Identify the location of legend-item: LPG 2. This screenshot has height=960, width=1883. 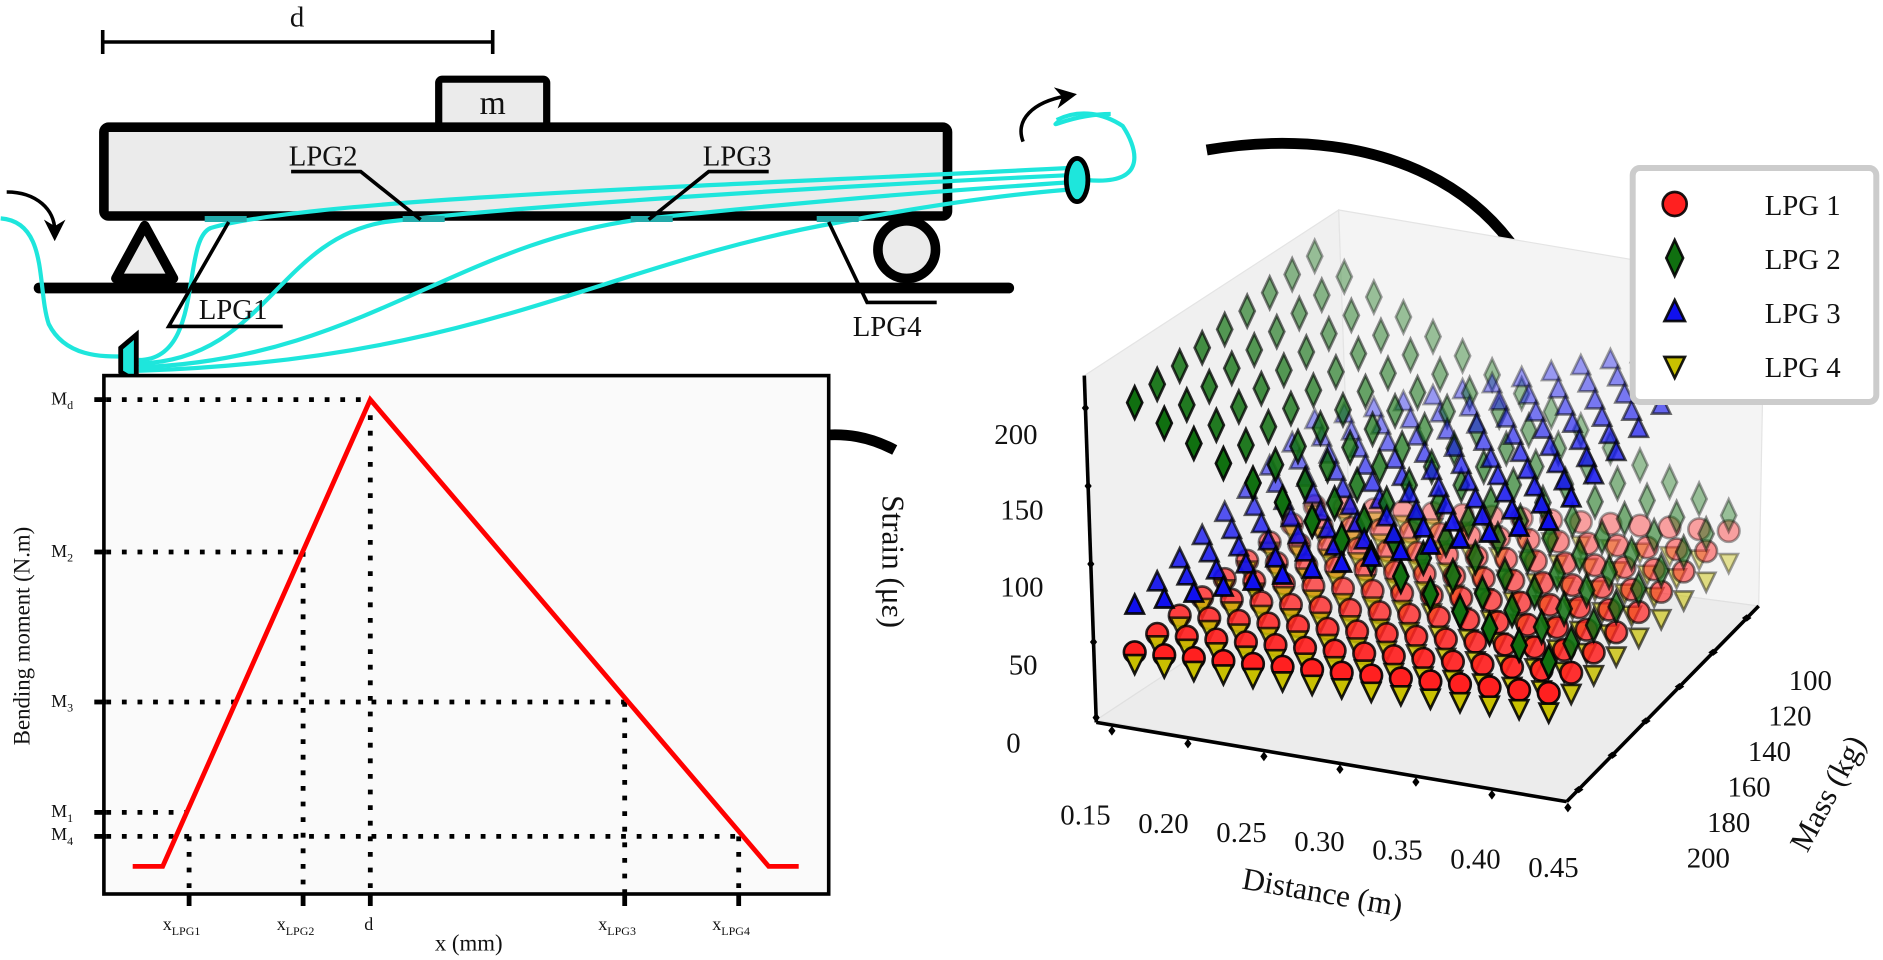
(1752, 258).